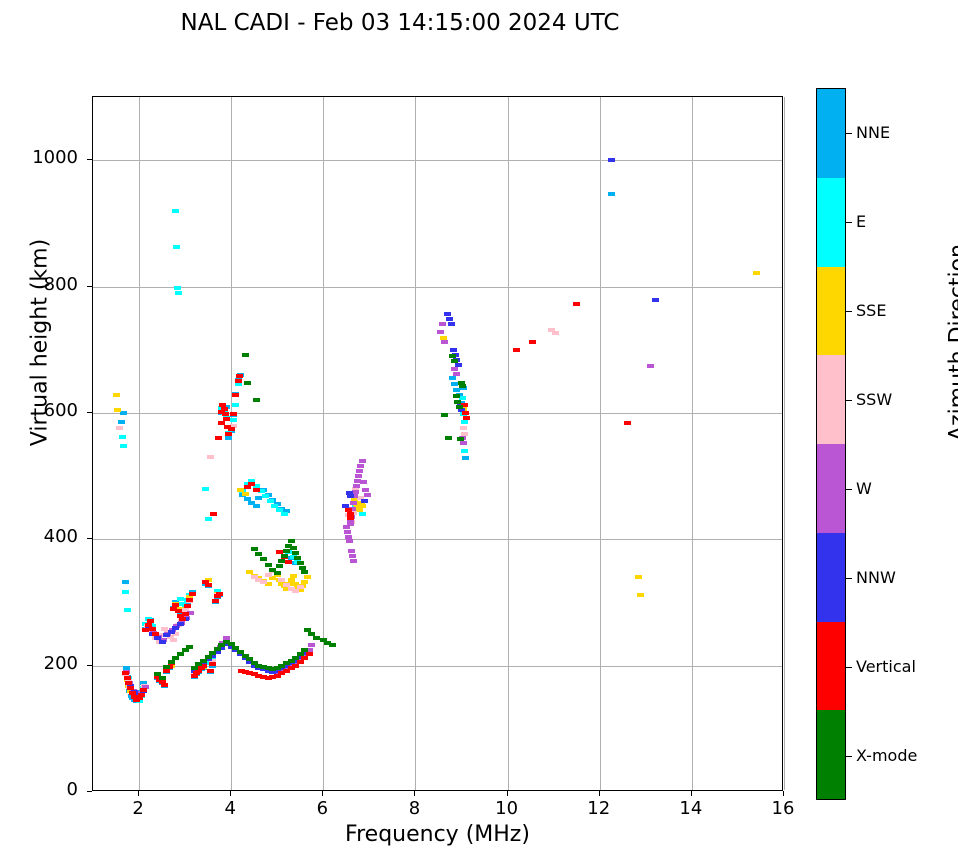 The height and width of the screenshot is (857, 958). Describe the element at coordinates (831, 133) in the screenshot. I see `colorbar-segment-nne` at that location.